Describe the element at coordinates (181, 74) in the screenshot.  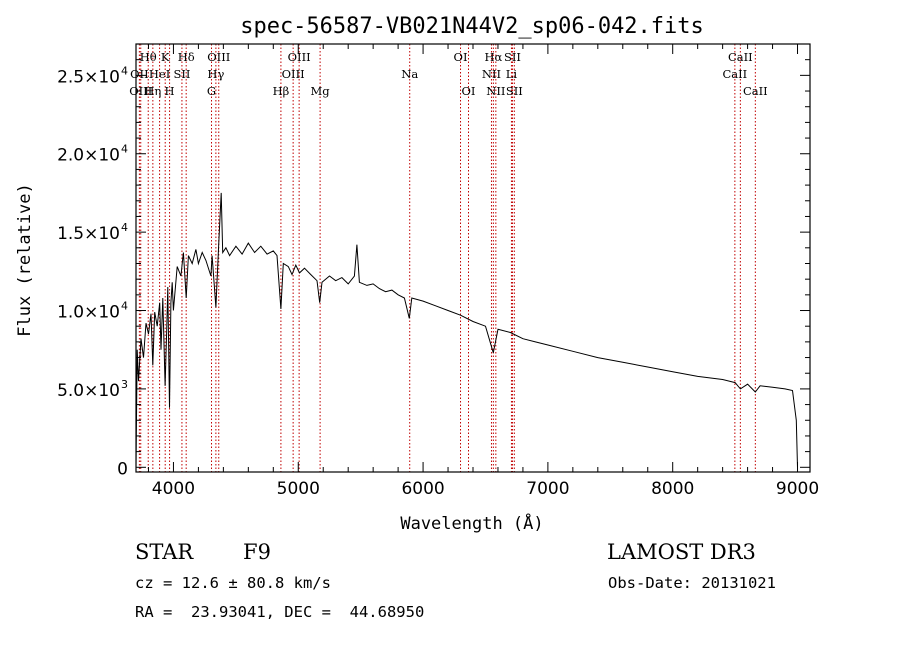
I see `line-label-6: SII` at that location.